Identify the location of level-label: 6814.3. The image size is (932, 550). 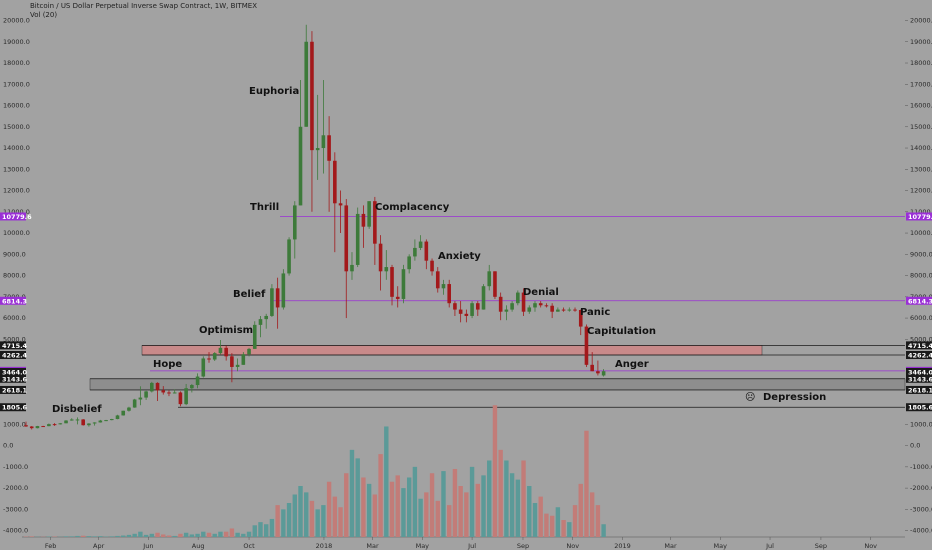
(14, 301).